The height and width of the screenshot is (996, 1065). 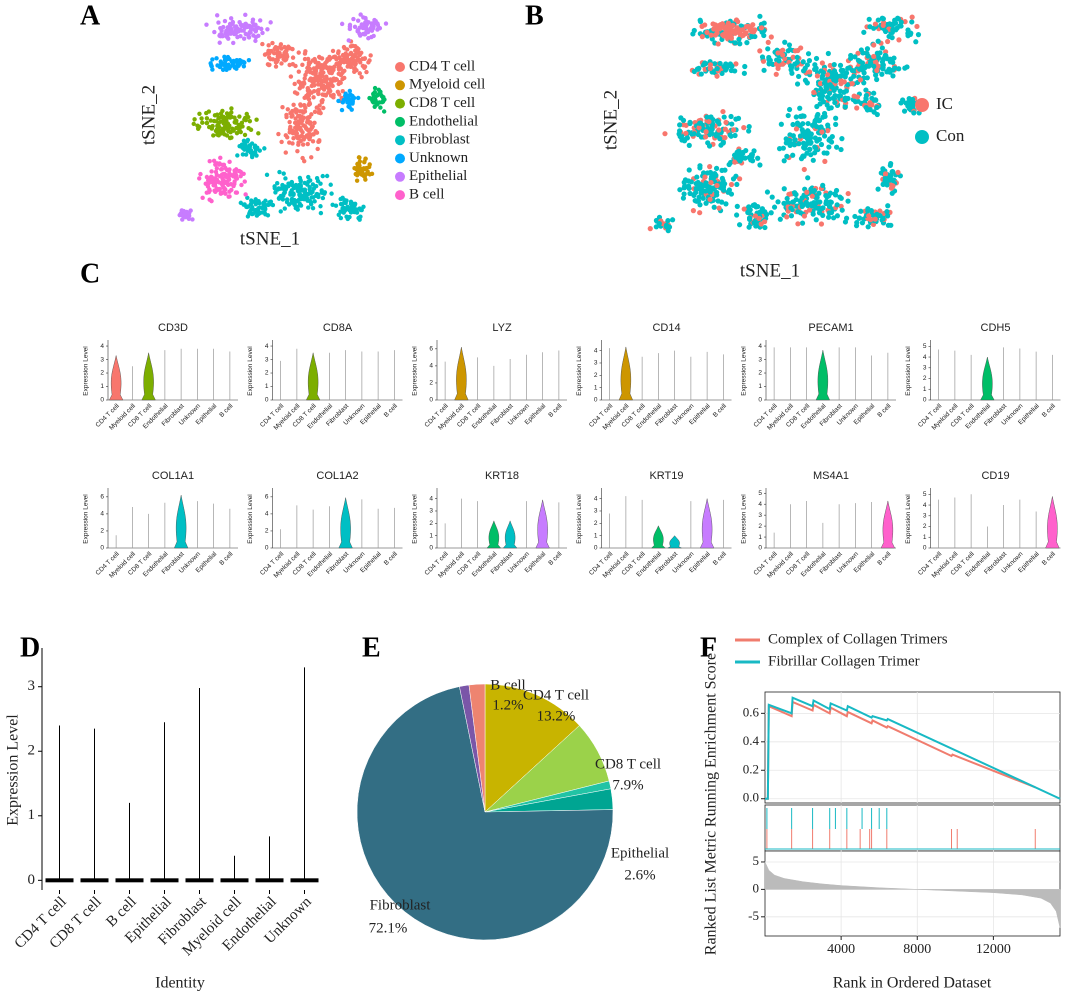 What do you see at coordinates (579, 371) in the screenshot?
I see `y-axis-label: Expression Level` at bounding box center [579, 371].